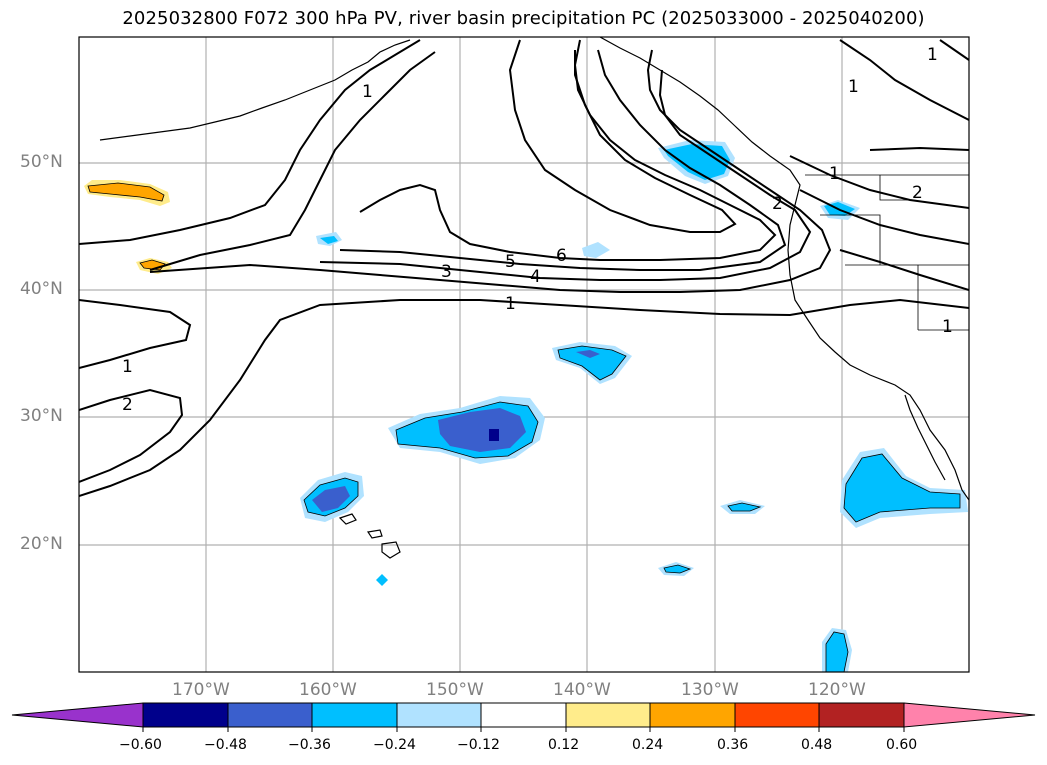 This screenshot has width=1047, height=765. What do you see at coordinates (919, 148) in the screenshot?
I see `pv-contour-east-top` at bounding box center [919, 148].